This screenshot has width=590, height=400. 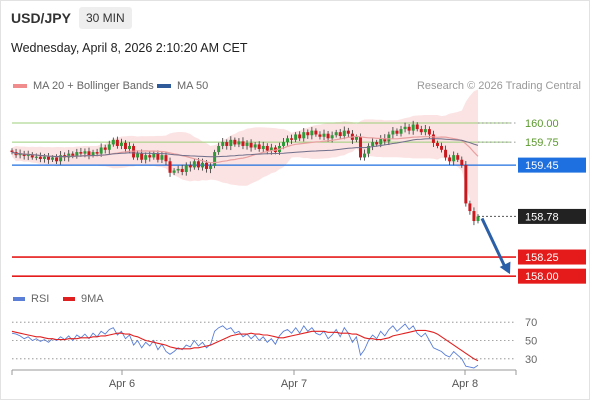 I want to click on rsi-panel: 70 50 30, so click(x=274, y=343).